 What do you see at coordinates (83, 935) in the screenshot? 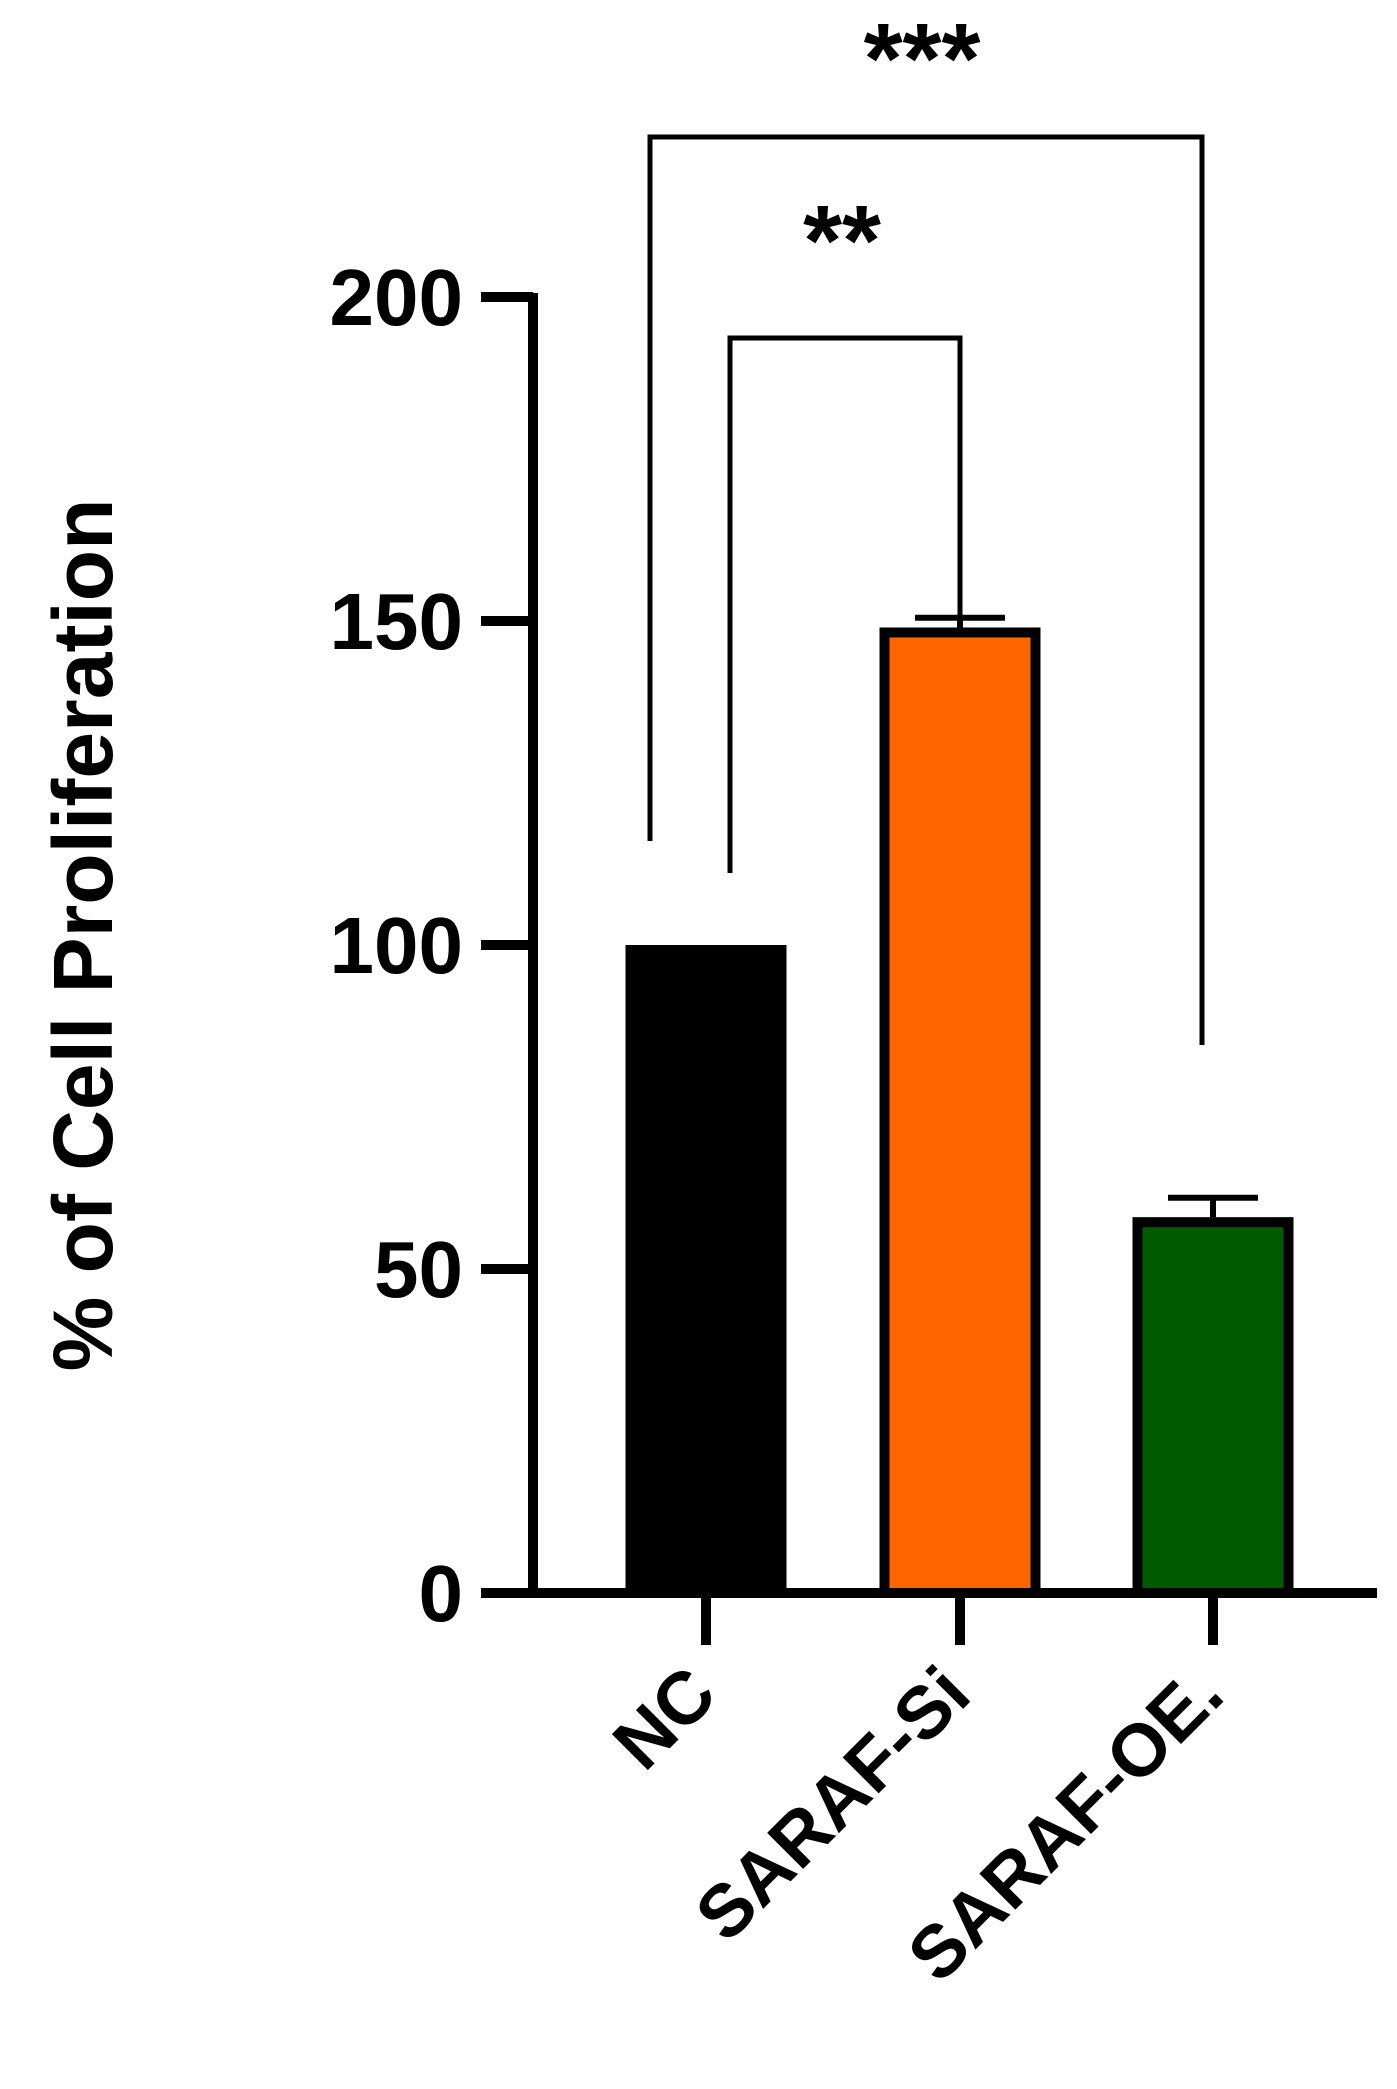
I see `y-axis-label: % of Cell Proliferation` at bounding box center [83, 935].